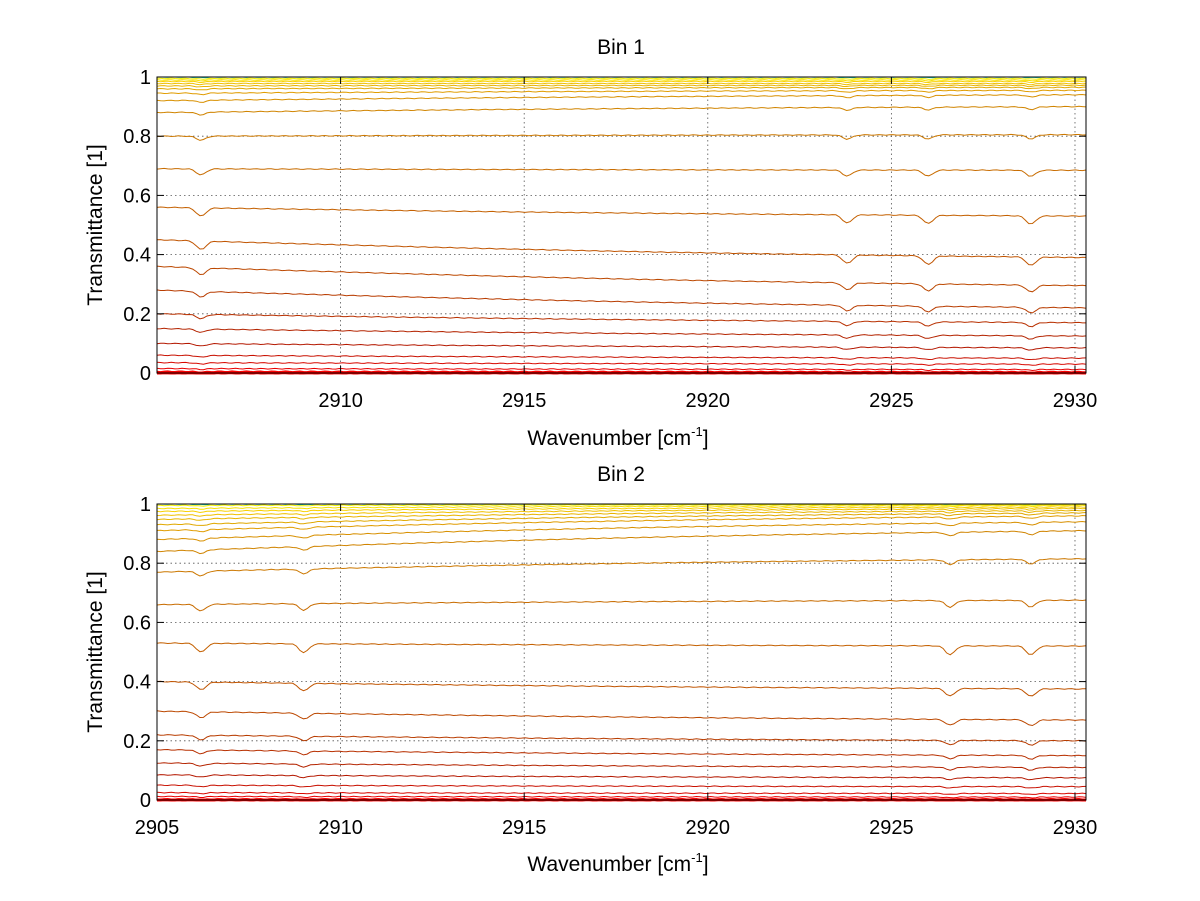  What do you see at coordinates (706, 438) in the screenshot?
I see `x-axis-label-suffix-1: ]` at bounding box center [706, 438].